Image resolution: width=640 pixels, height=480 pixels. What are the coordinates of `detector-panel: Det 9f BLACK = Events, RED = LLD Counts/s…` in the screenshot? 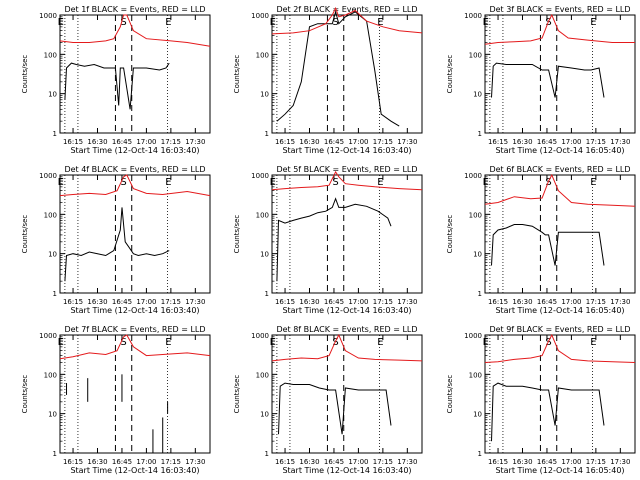 It's located at (541, 400).